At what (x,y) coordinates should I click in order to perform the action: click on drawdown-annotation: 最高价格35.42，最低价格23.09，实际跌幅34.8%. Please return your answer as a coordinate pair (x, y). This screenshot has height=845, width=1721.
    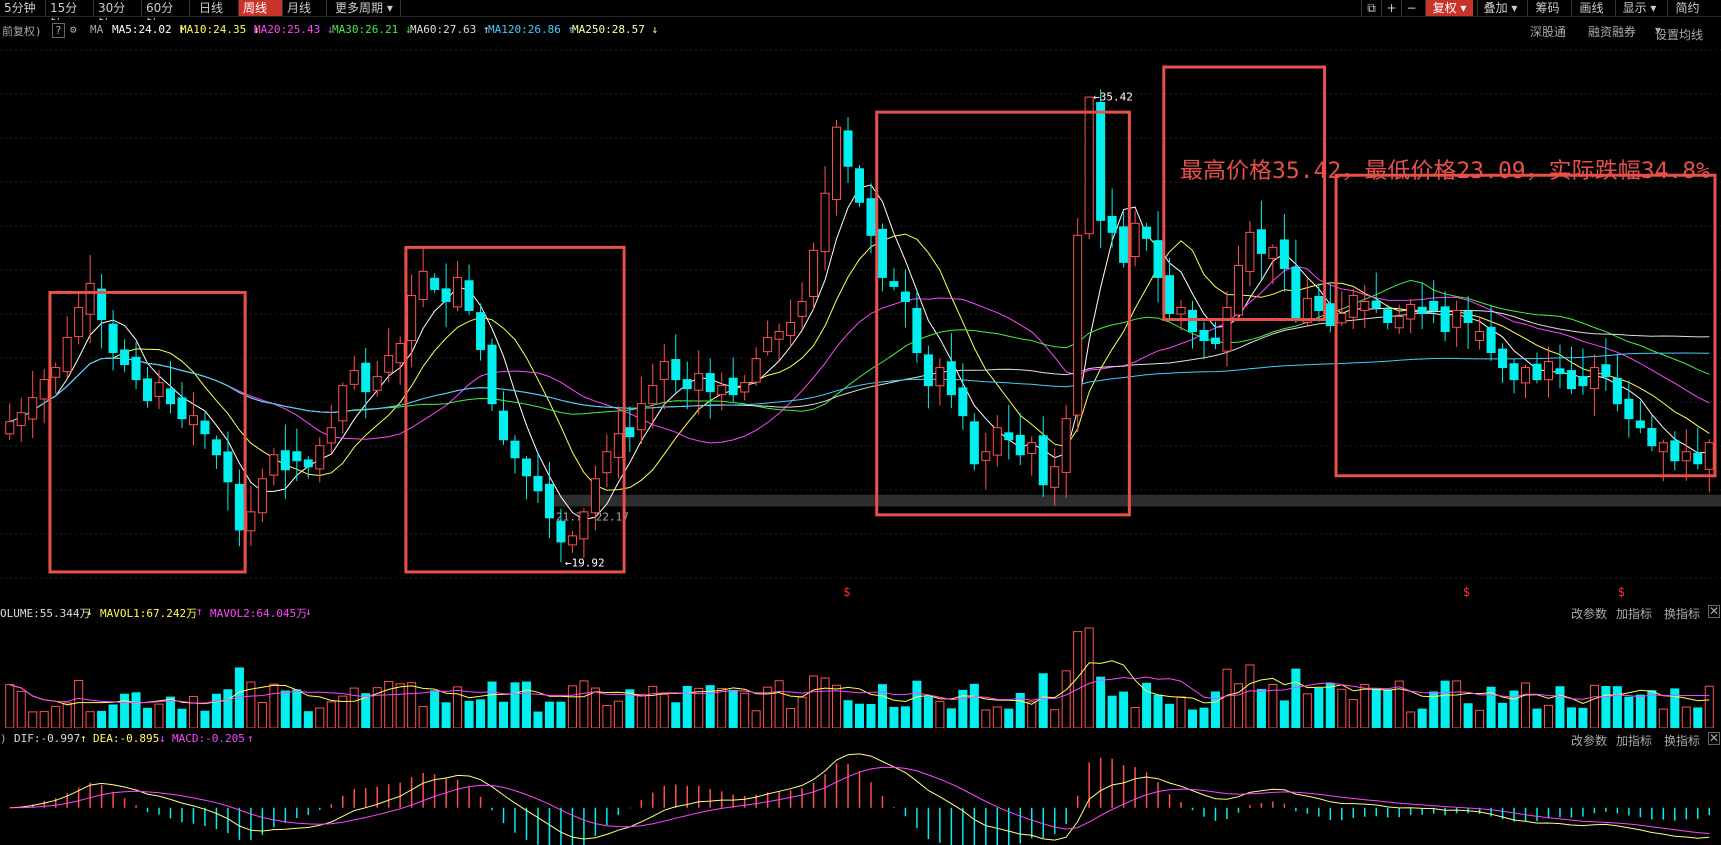
    Looking at the image, I should click on (1445, 171).